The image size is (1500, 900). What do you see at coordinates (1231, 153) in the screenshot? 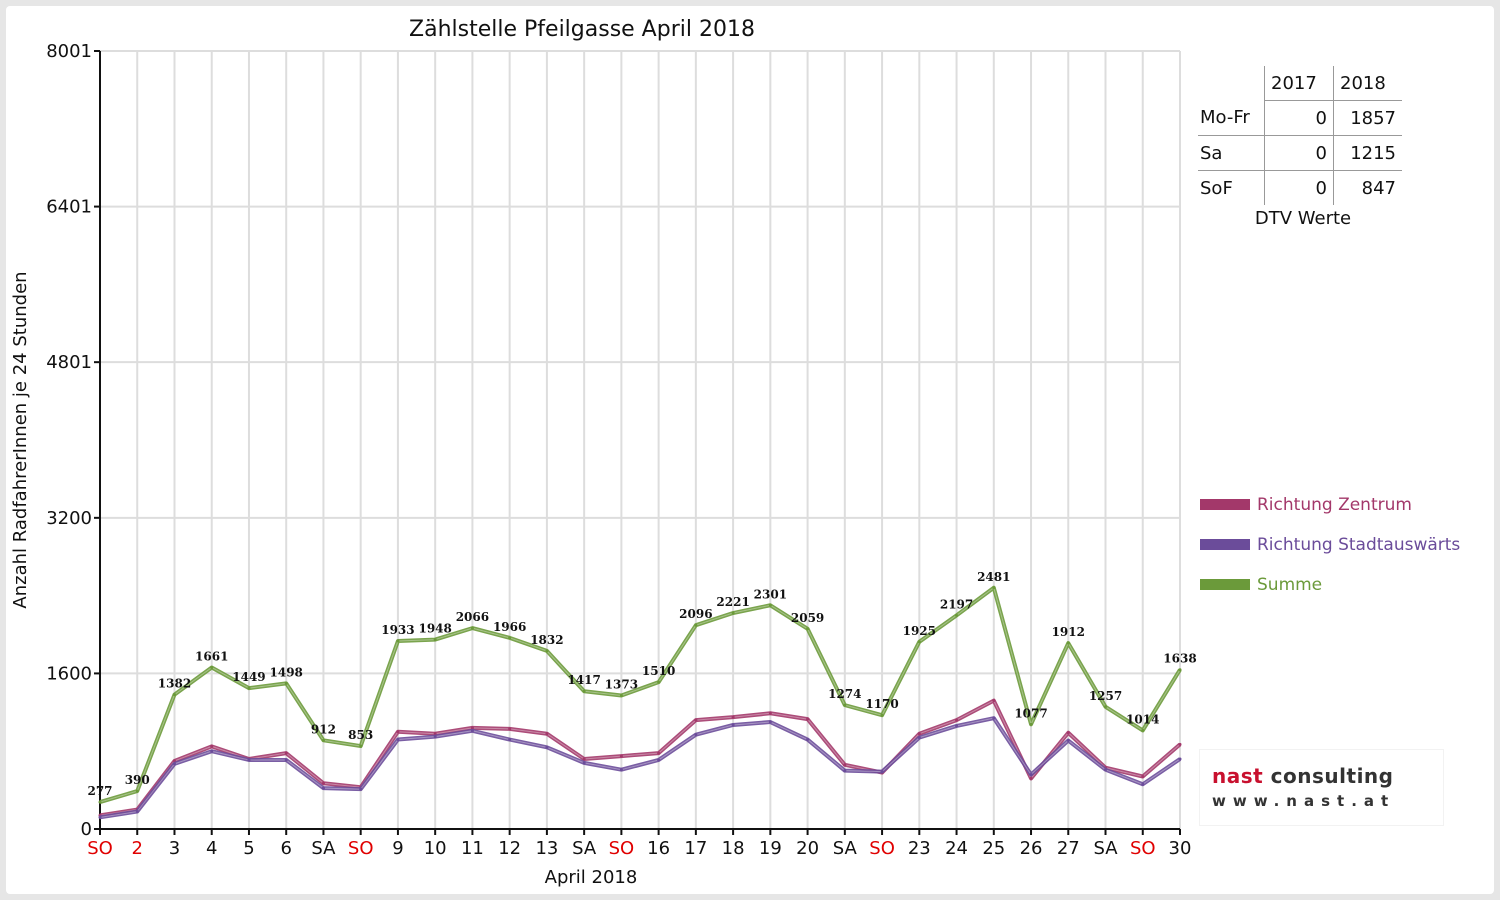
I see `dtv-row-label: Sa` at bounding box center [1231, 153].